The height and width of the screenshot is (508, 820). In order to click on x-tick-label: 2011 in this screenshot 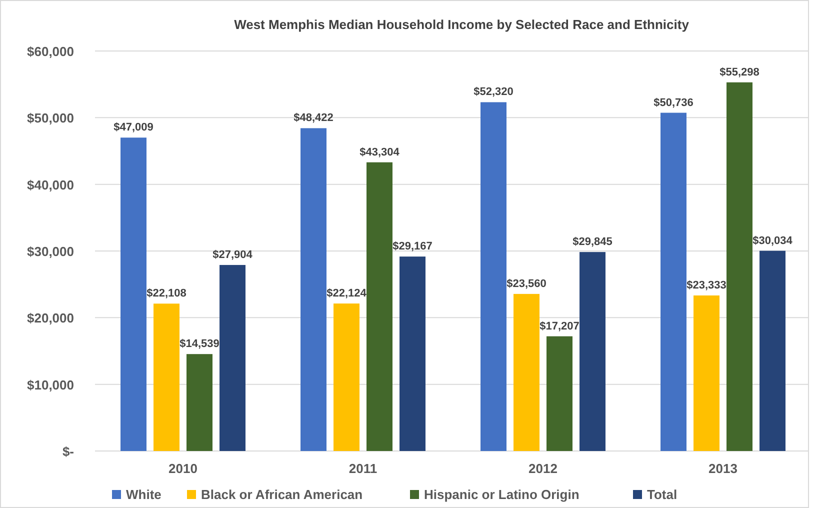, I will do `click(363, 468)`.